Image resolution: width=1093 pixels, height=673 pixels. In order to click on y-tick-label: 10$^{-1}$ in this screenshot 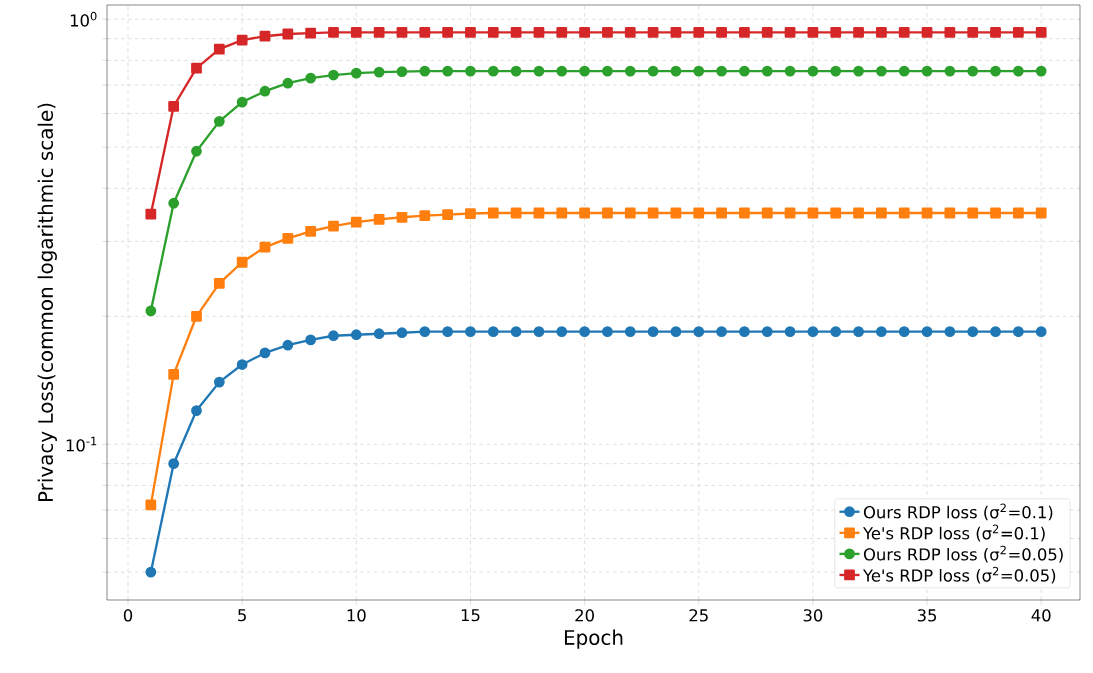, I will do `click(81, 444)`.